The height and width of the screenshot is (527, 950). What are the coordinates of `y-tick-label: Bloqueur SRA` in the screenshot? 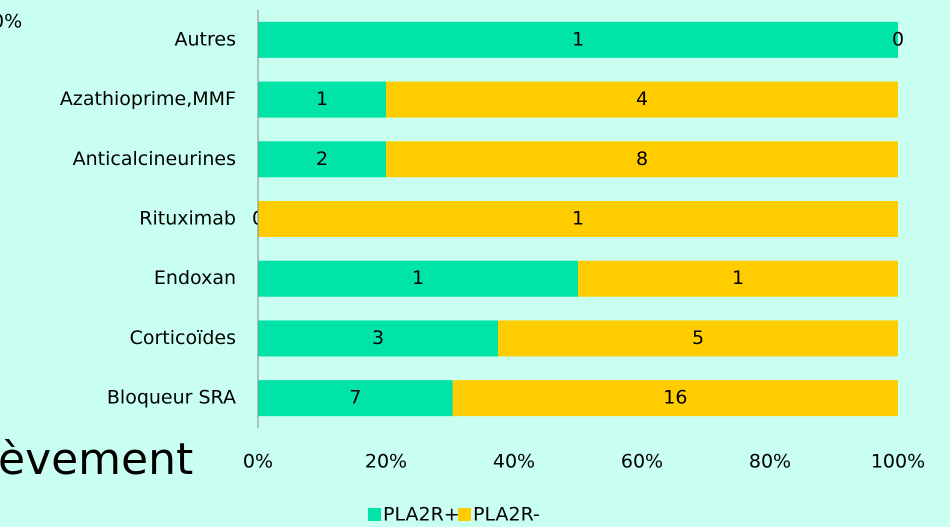 It's located at (171, 398).